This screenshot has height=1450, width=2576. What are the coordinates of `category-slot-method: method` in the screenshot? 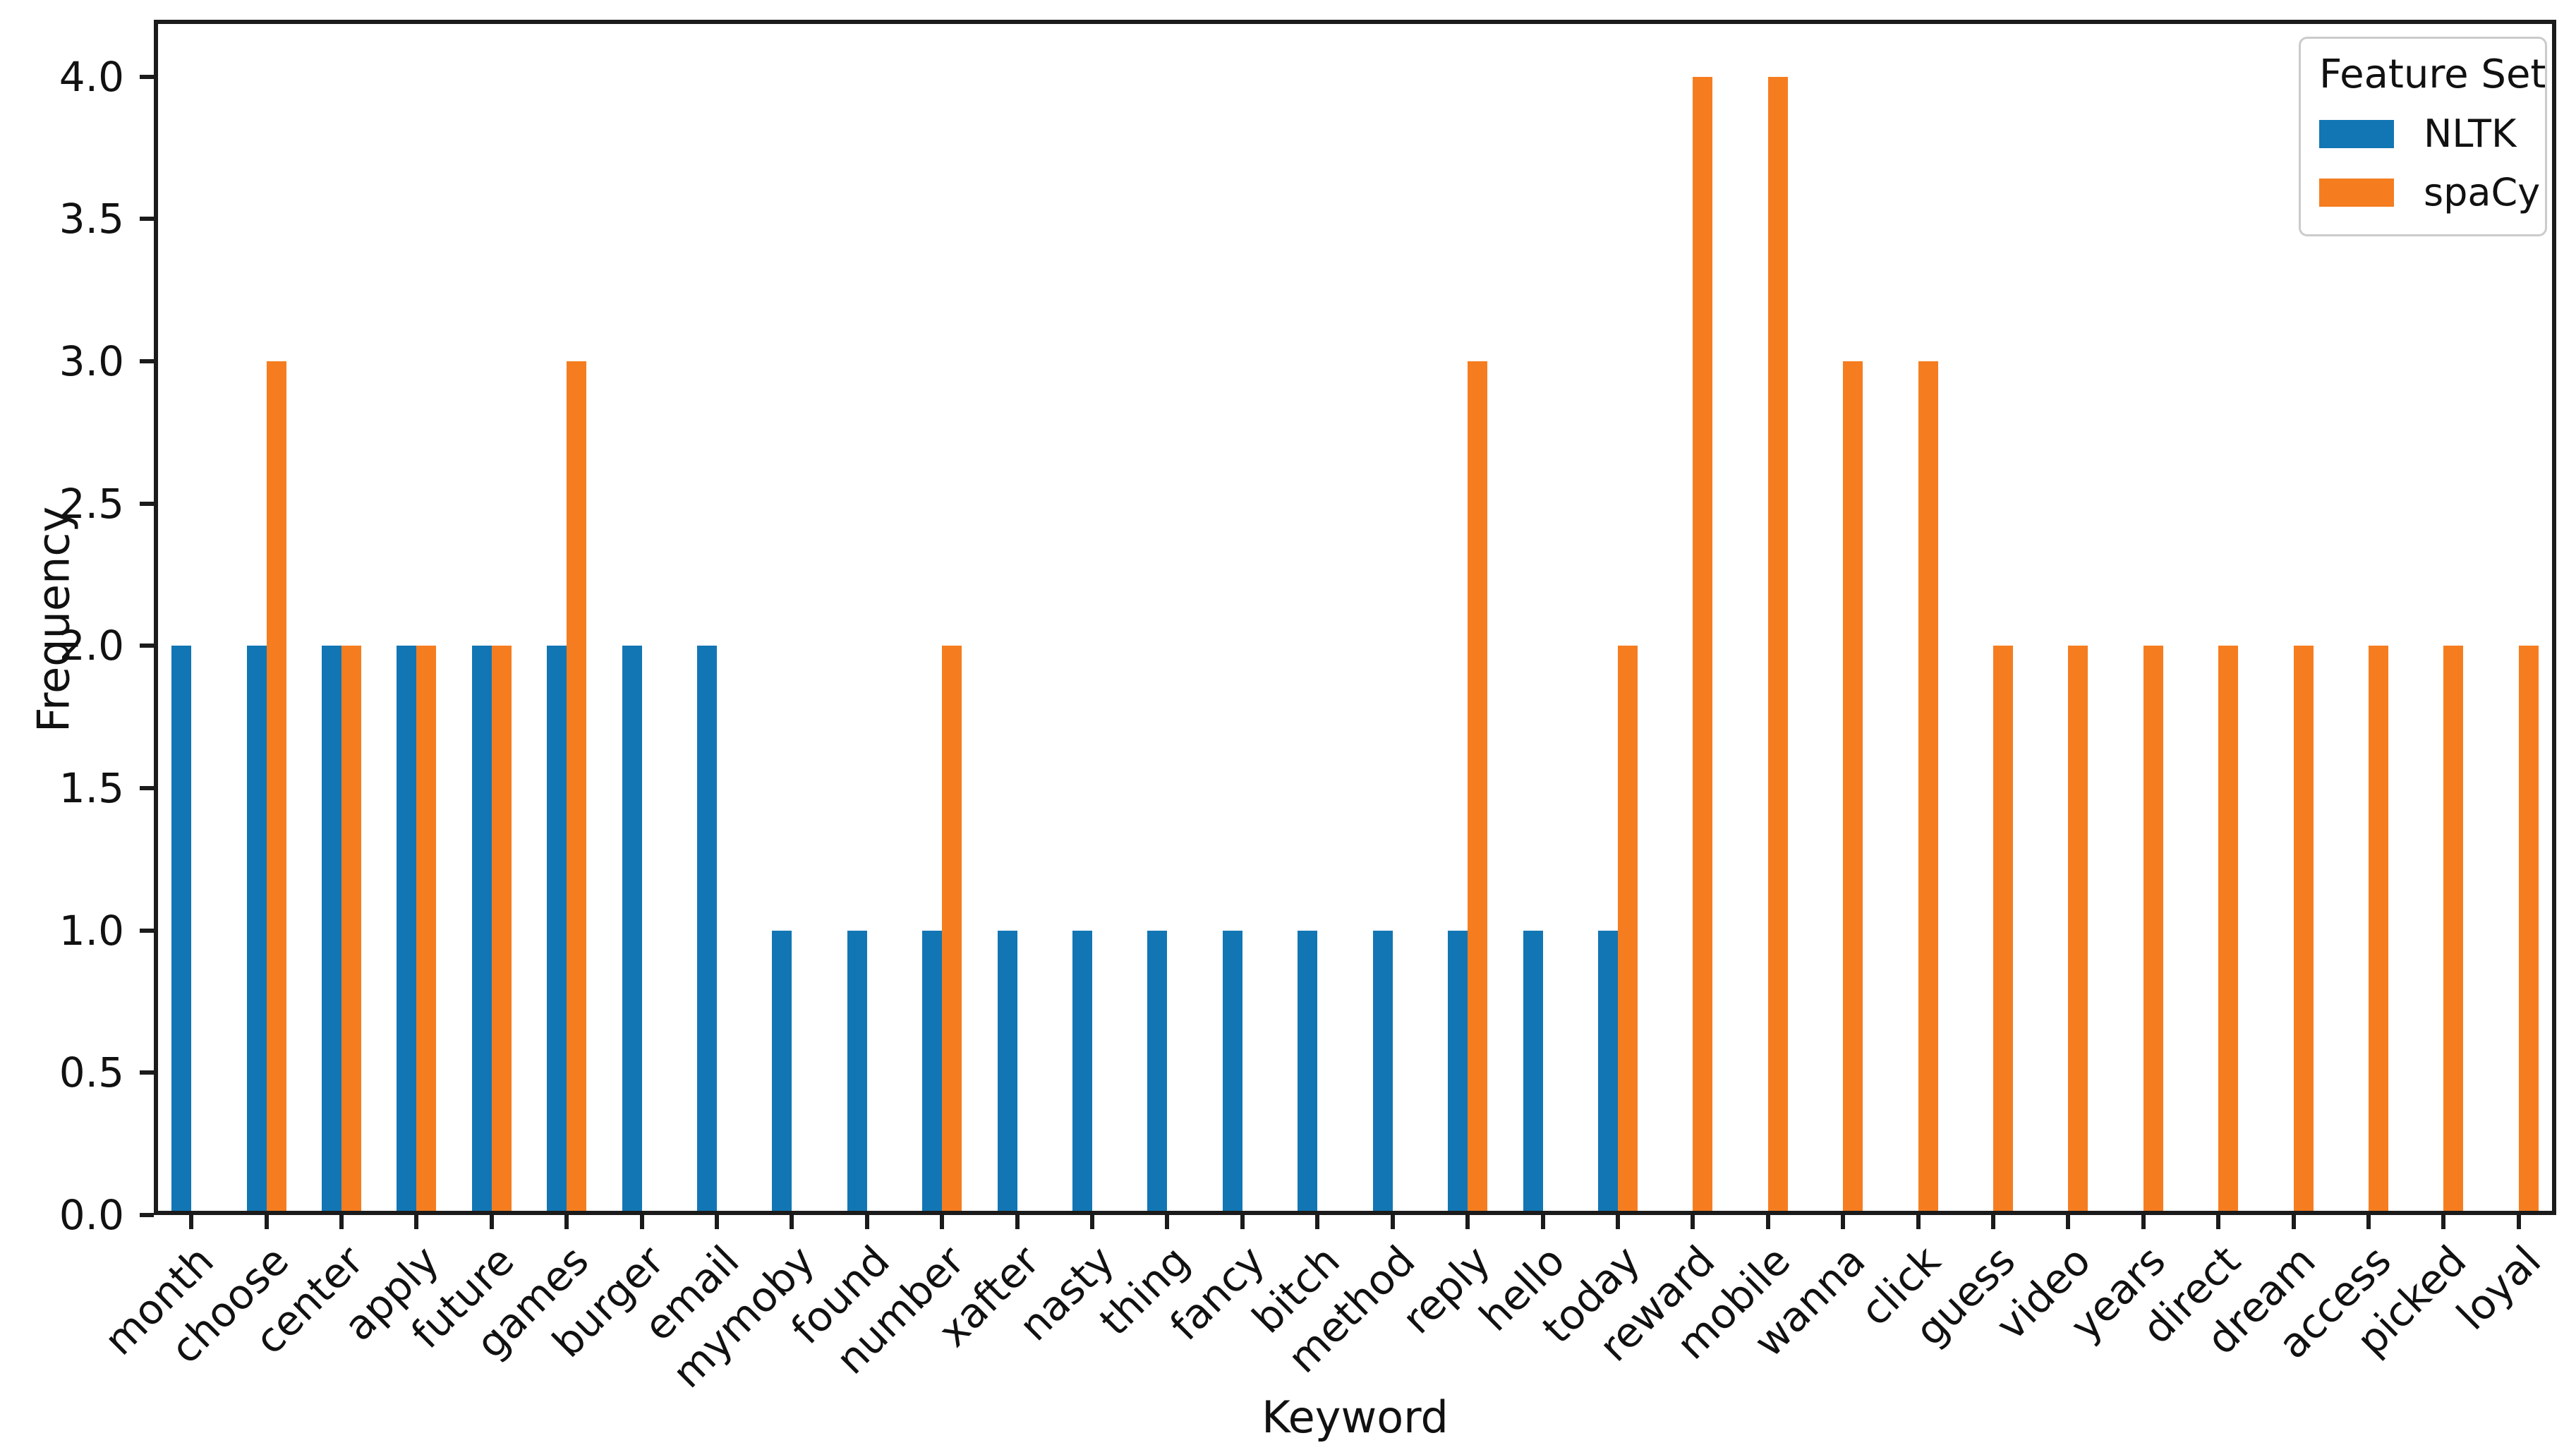 It's located at (1354, 701).